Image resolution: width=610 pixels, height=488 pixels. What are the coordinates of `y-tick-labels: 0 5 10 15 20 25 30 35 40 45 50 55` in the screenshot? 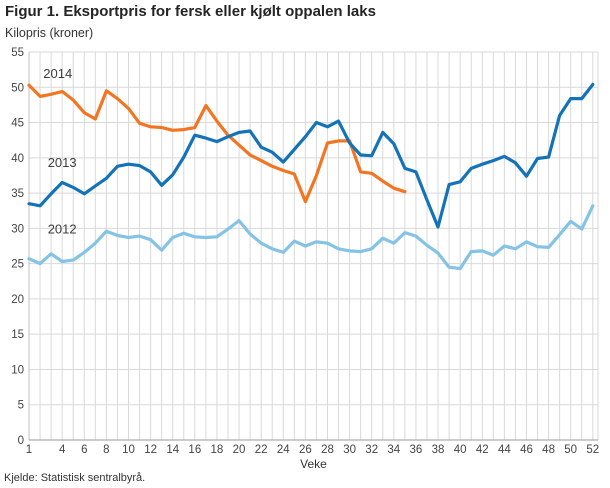 It's located at (17, 247).